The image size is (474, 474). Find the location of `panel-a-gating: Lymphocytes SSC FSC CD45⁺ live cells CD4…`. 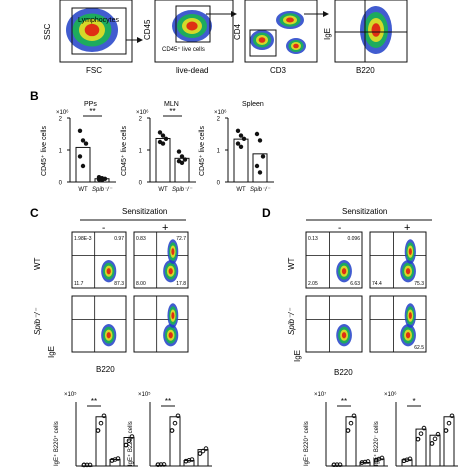

panel-a-gating: Lymphocytes SSC FSC CD45⁺ live cells CD4… is located at coordinates (225, 37).